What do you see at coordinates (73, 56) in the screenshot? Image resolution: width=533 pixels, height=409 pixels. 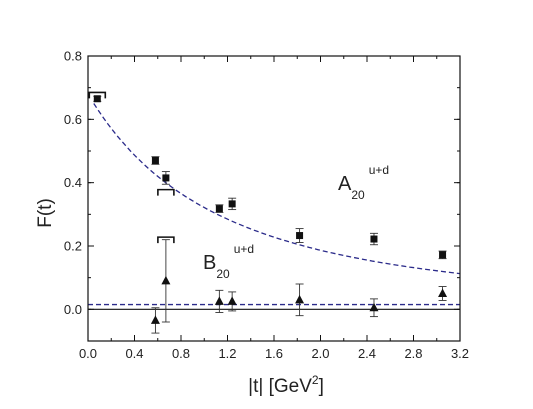 I see `y-tick-label-4: 0.8` at bounding box center [73, 56].